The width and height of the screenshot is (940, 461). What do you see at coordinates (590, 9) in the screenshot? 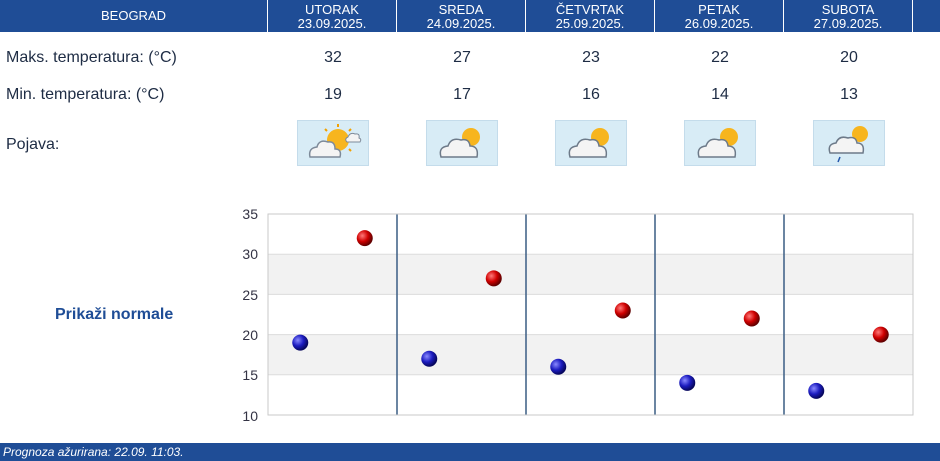
I see `day-name: ČETVRTAK` at bounding box center [590, 9].